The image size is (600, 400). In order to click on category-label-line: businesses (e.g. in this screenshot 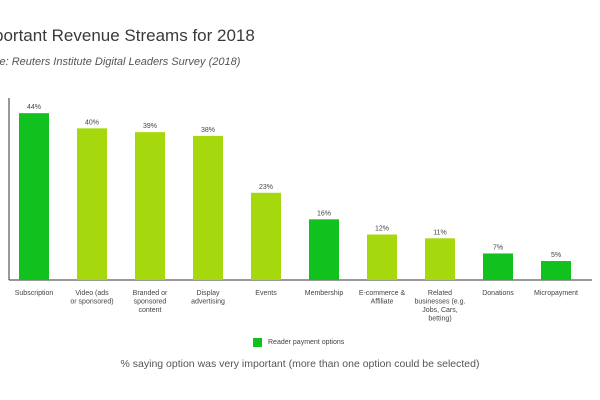, I will do `click(440, 302)`.